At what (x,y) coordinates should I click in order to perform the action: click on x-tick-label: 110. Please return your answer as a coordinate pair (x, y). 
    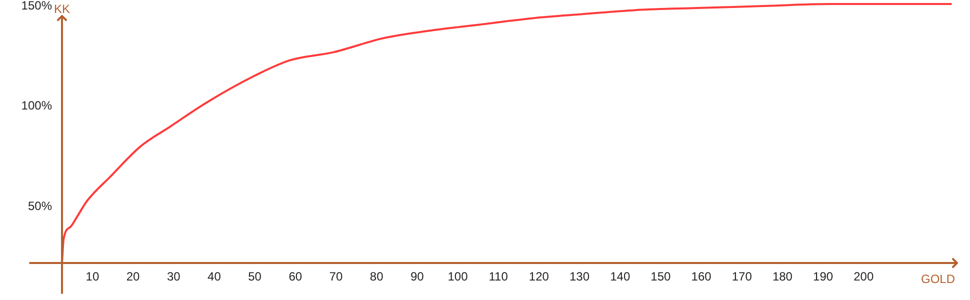
    Looking at the image, I should click on (498, 277).